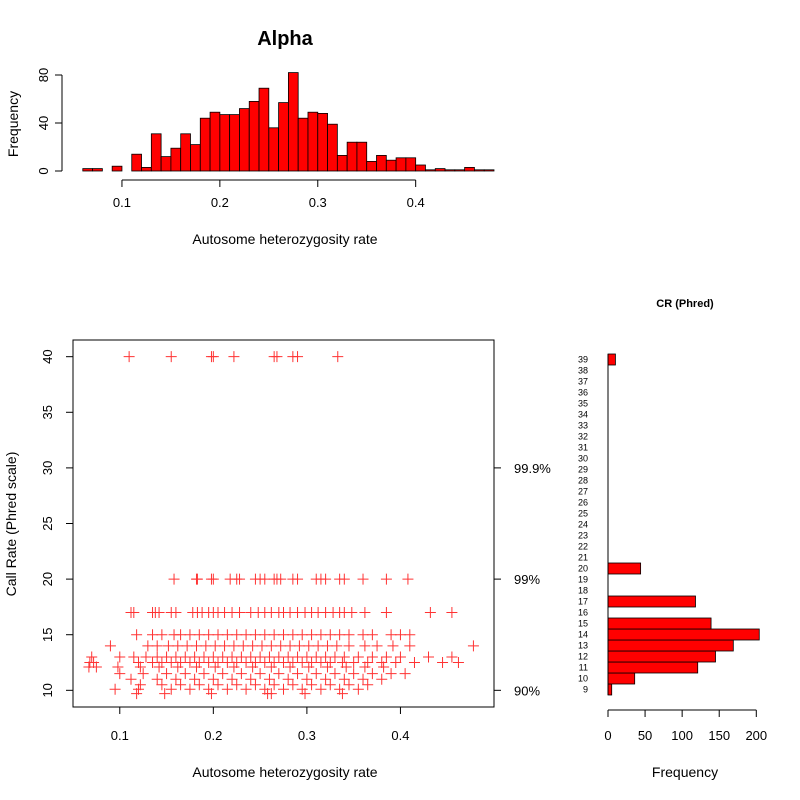 The height and width of the screenshot is (800, 800). Describe the element at coordinates (307, 735) in the screenshot. I see `scatter-x-tick-label: 0.3` at that location.